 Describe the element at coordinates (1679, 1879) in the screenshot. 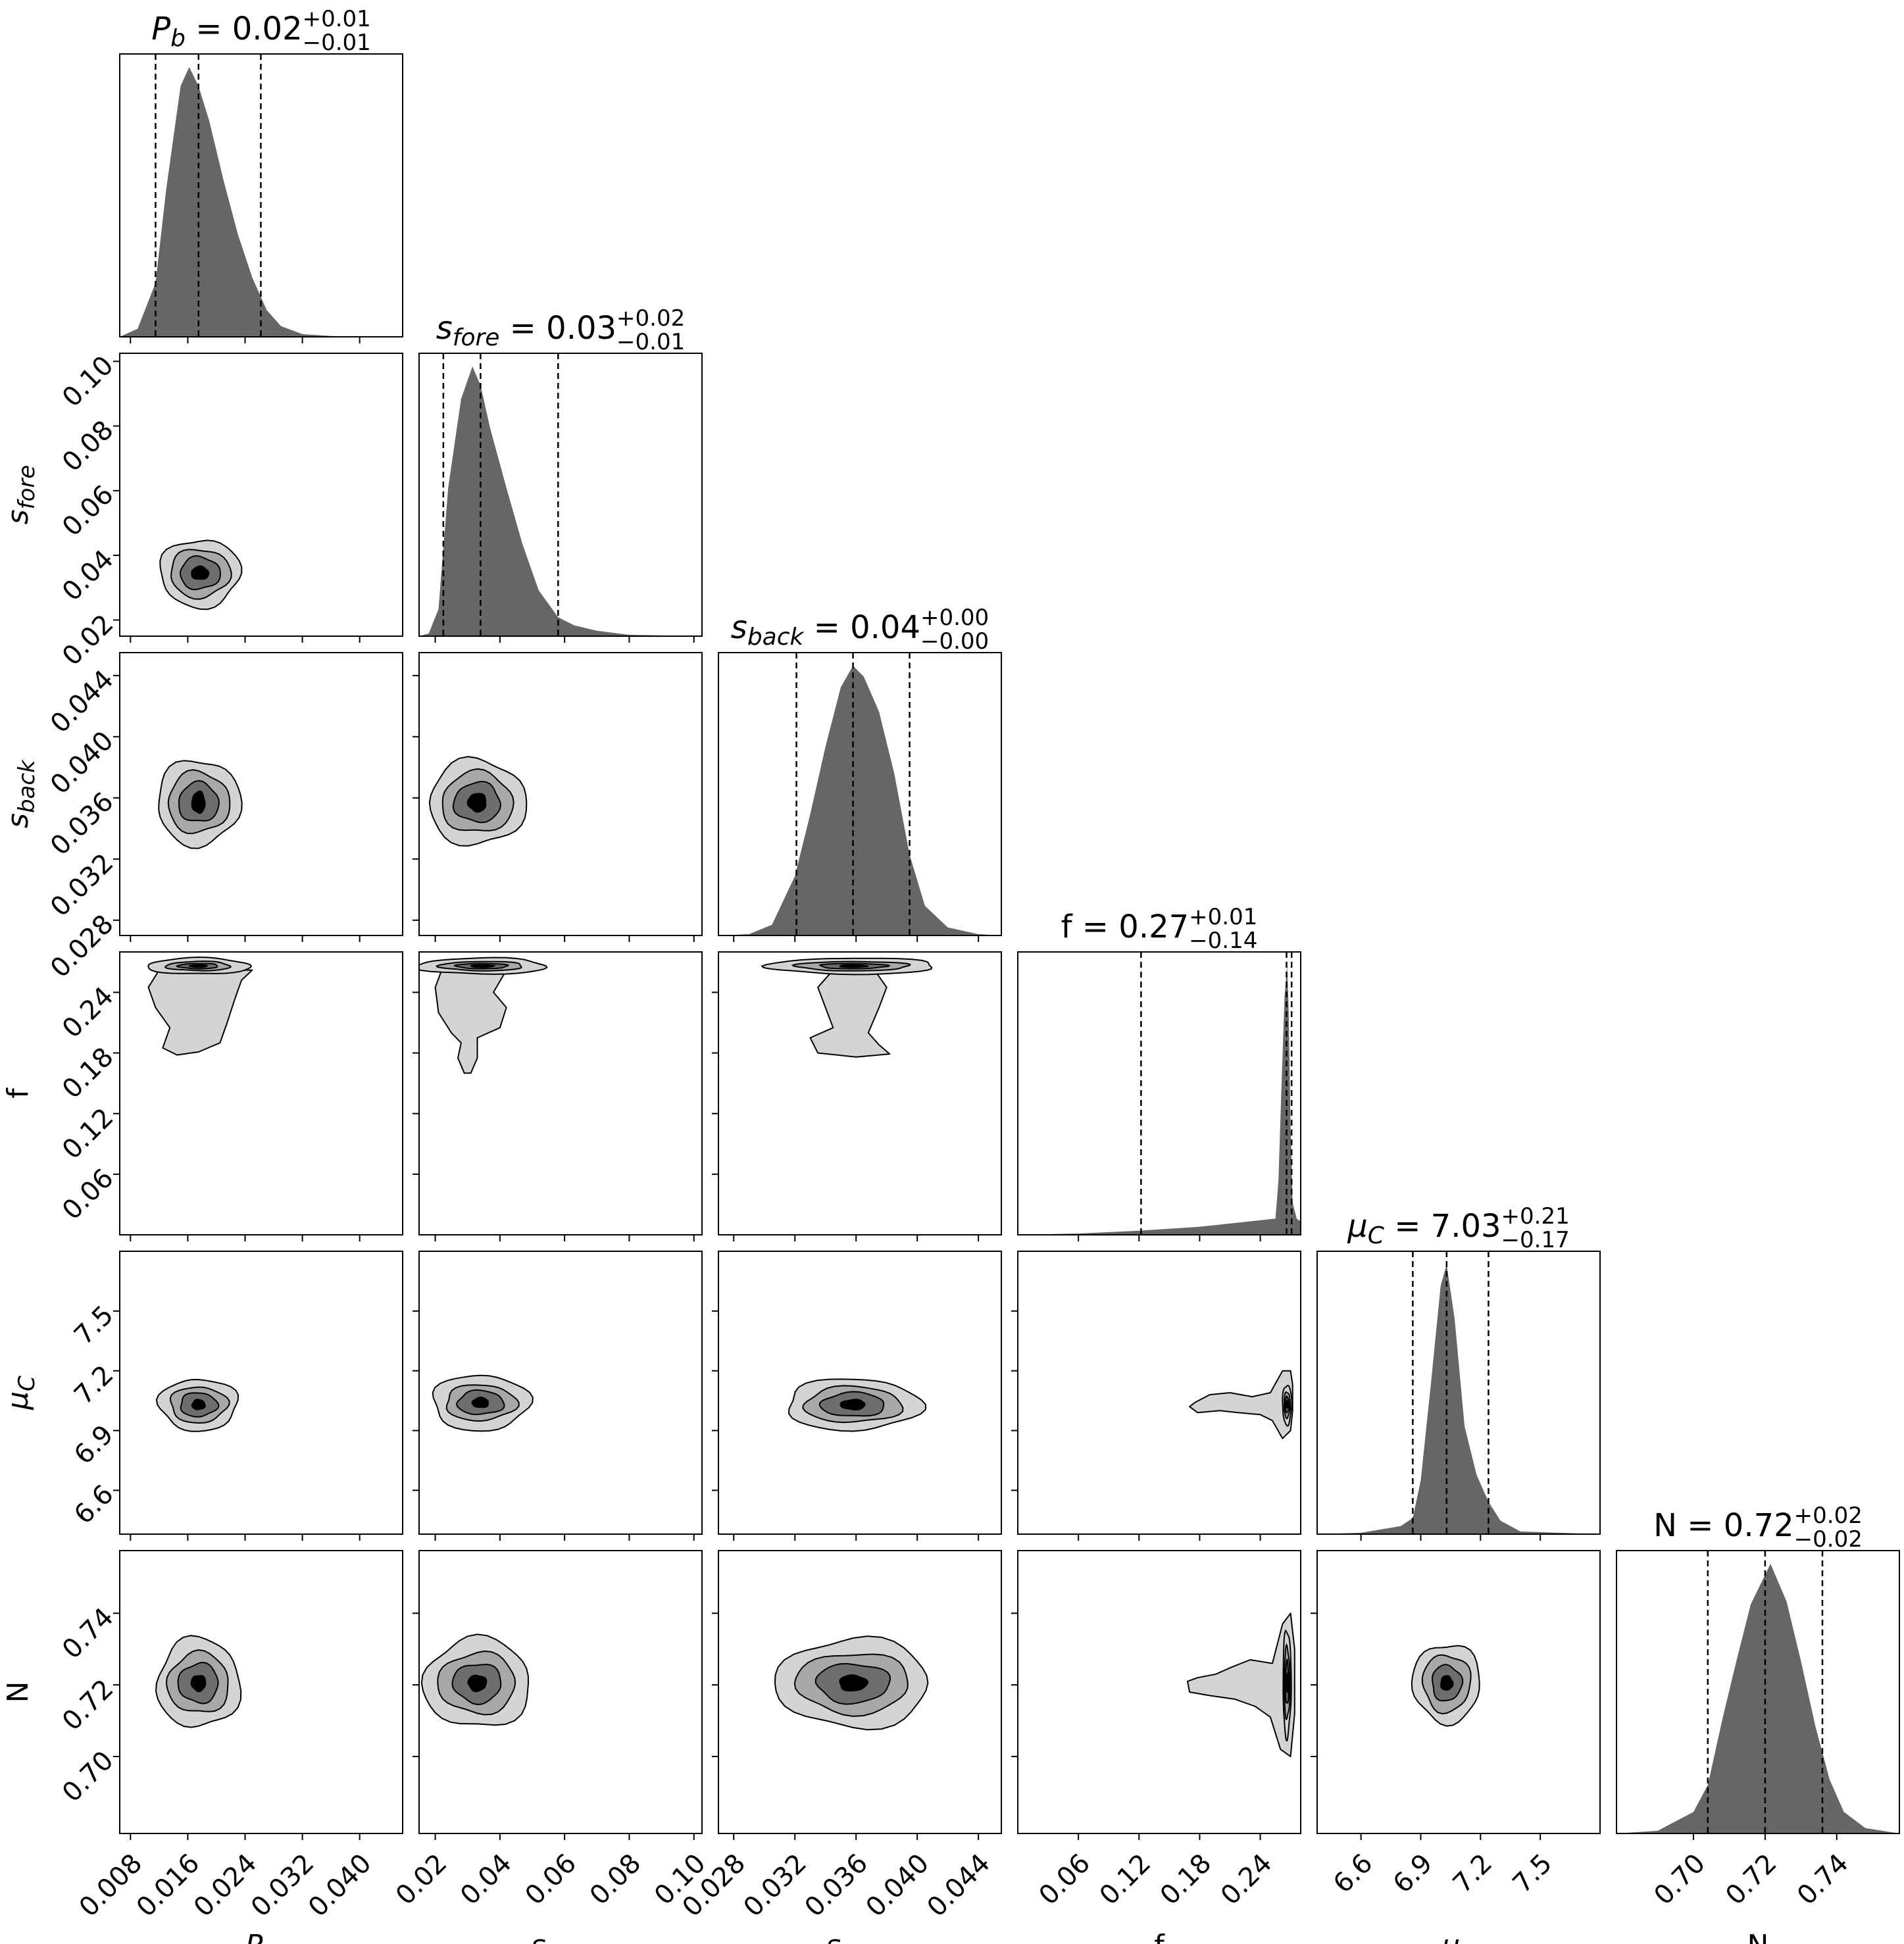

I see `xtick-label-5-0: 0.70` at that location.